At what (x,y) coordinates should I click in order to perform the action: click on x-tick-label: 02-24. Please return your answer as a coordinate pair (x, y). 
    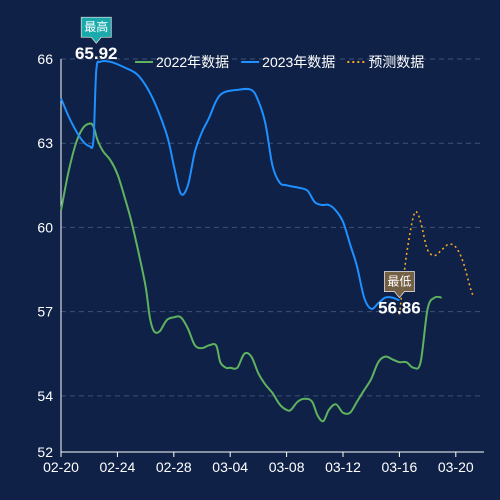
    Looking at the image, I should click on (117, 467).